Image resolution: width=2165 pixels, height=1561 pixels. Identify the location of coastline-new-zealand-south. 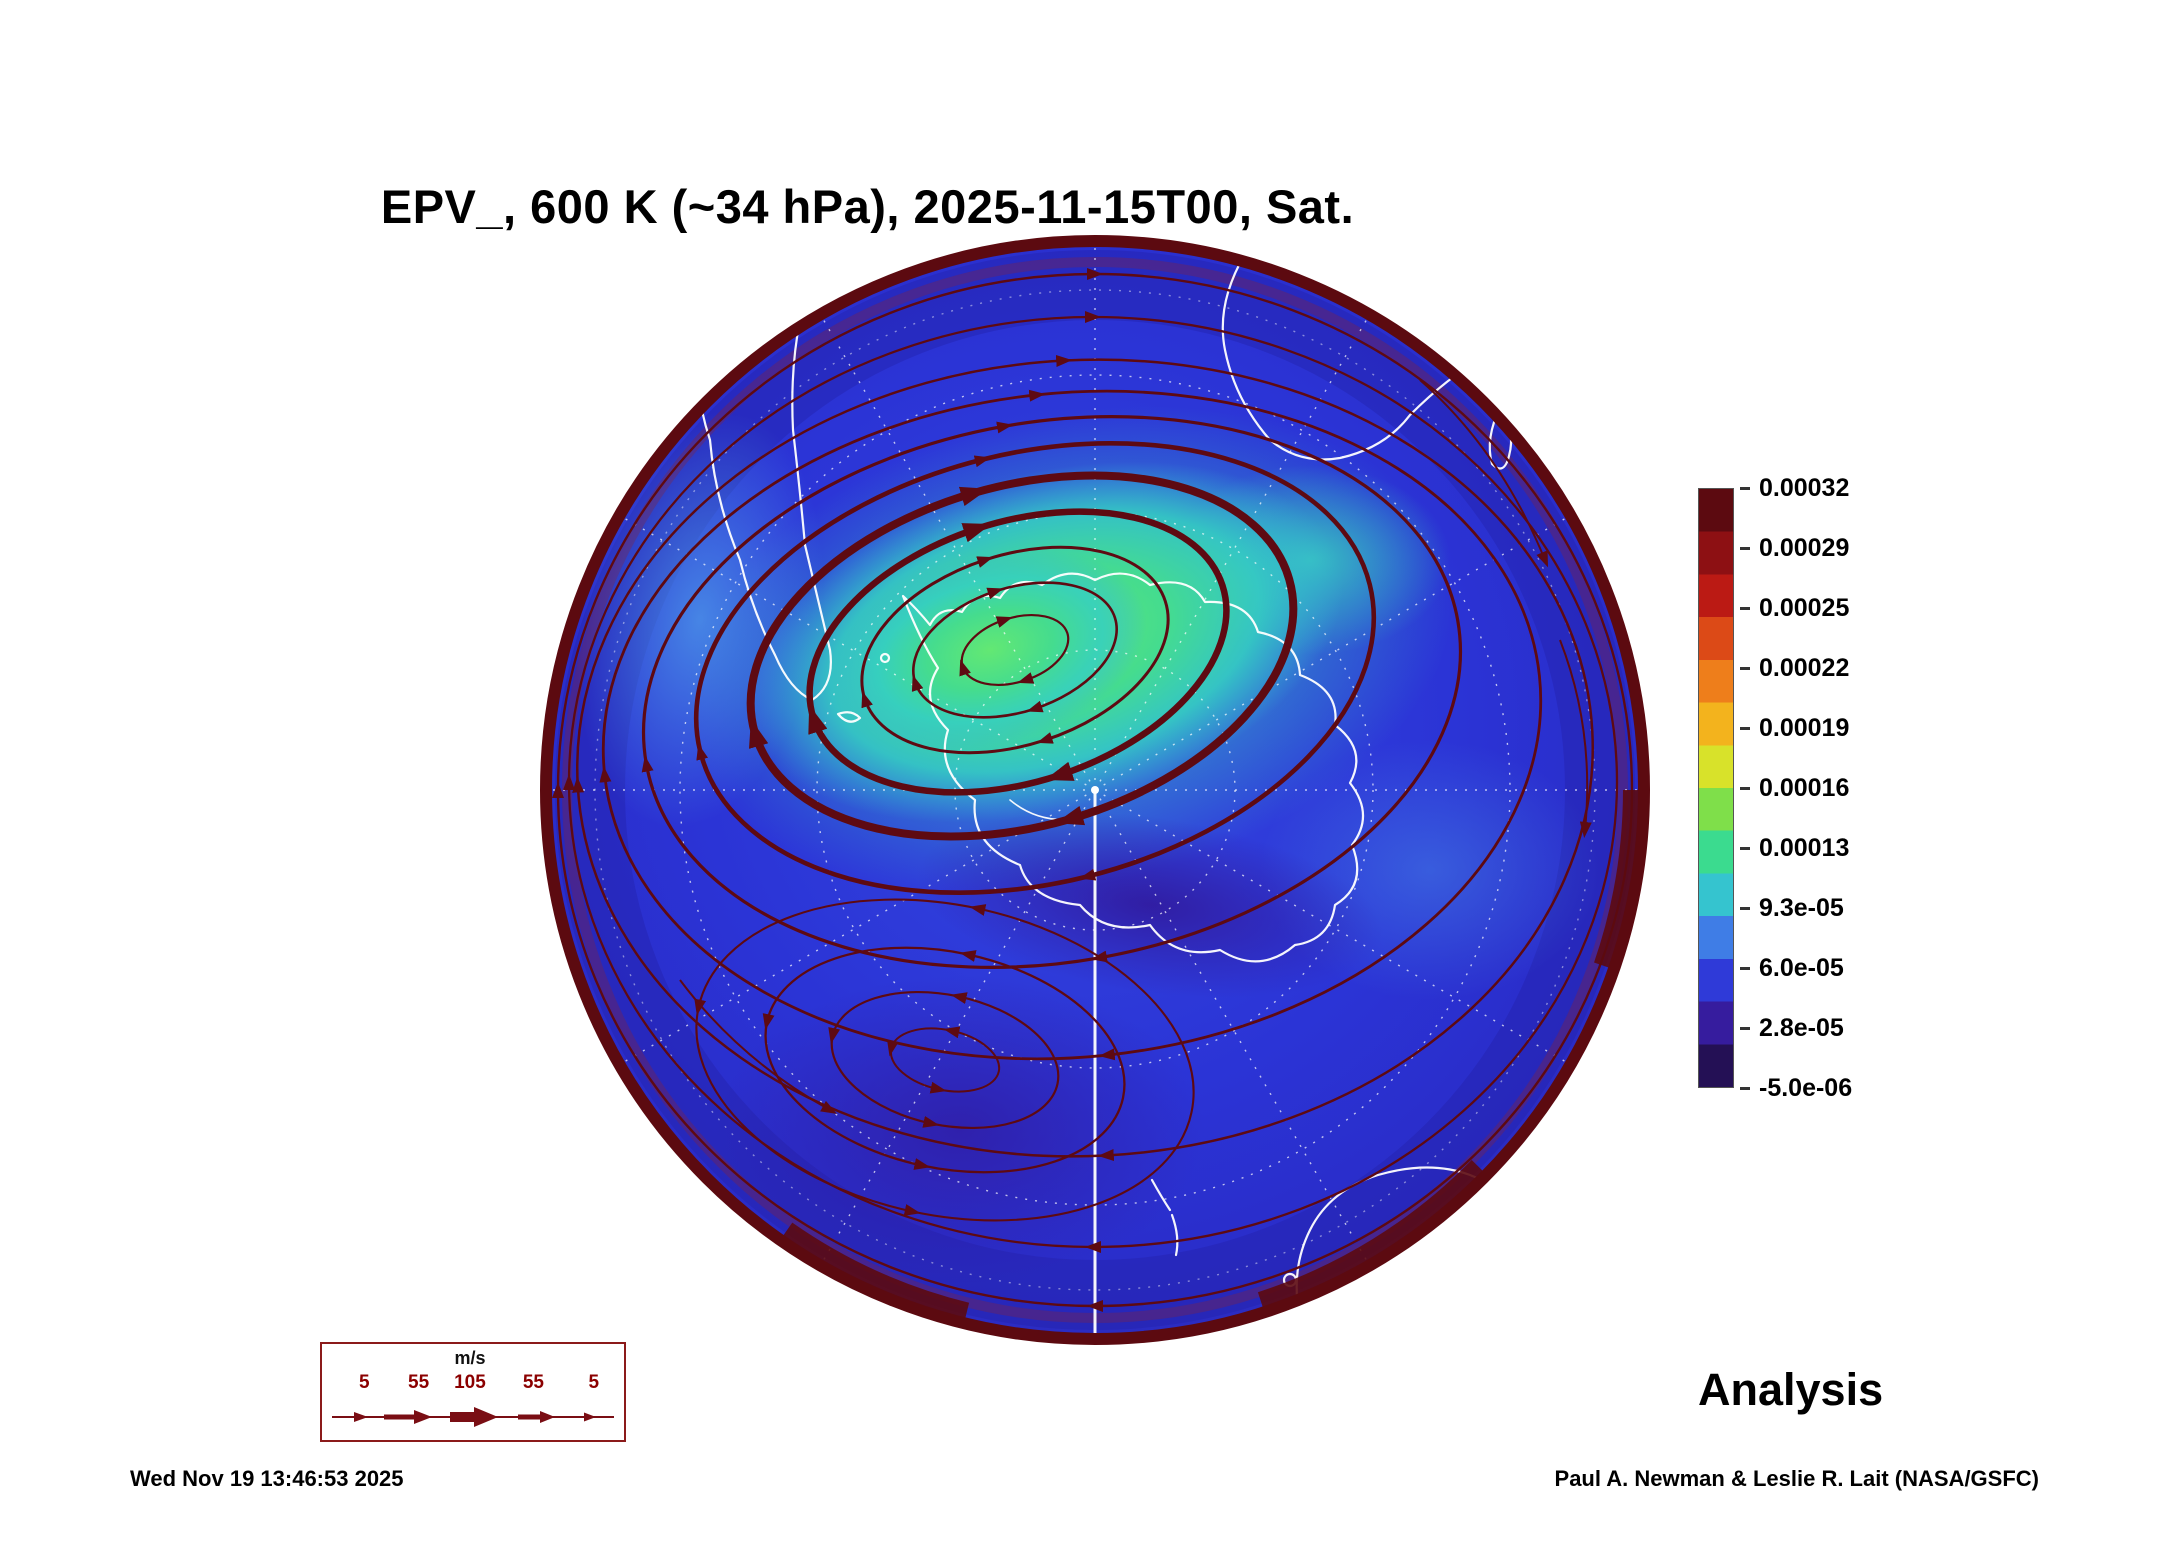
(1174, 1235).